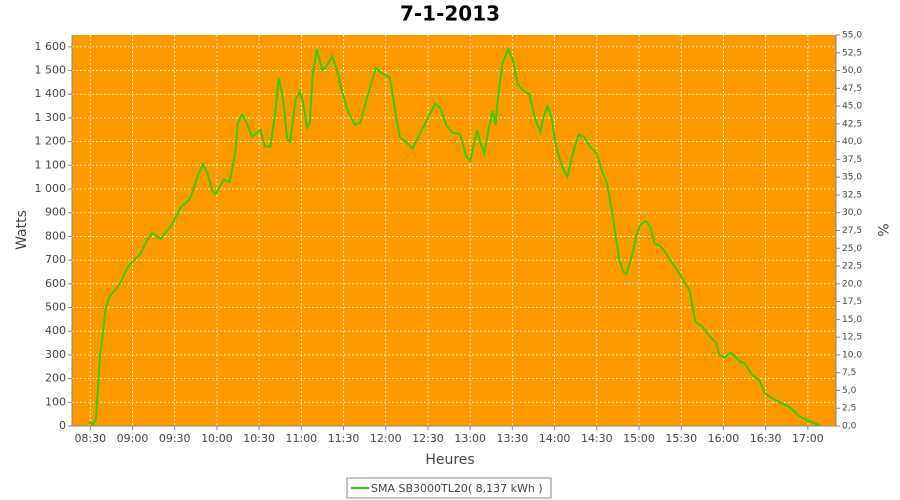 The height and width of the screenshot is (500, 900). Describe the element at coordinates (849, 409) in the screenshot. I see `y2-tick-label: 2,5` at that location.